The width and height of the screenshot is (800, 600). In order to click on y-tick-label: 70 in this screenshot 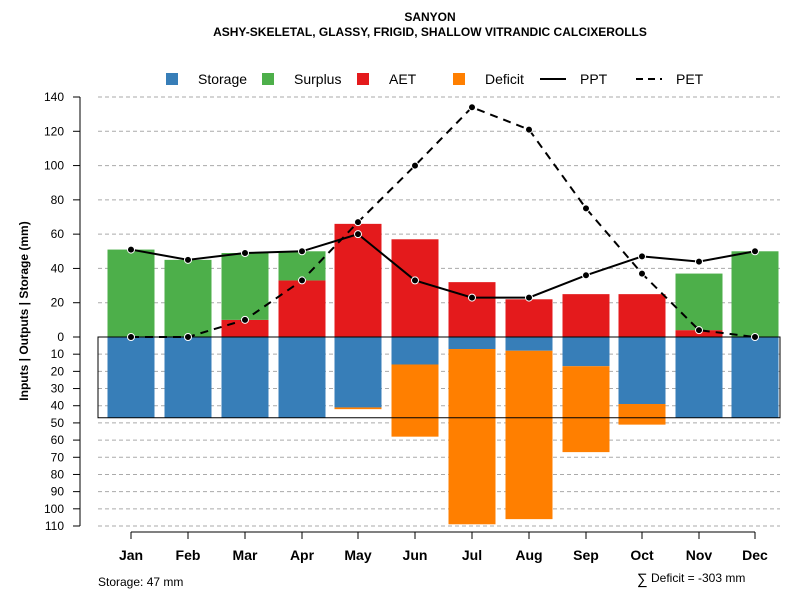, I will do `click(58, 457)`.